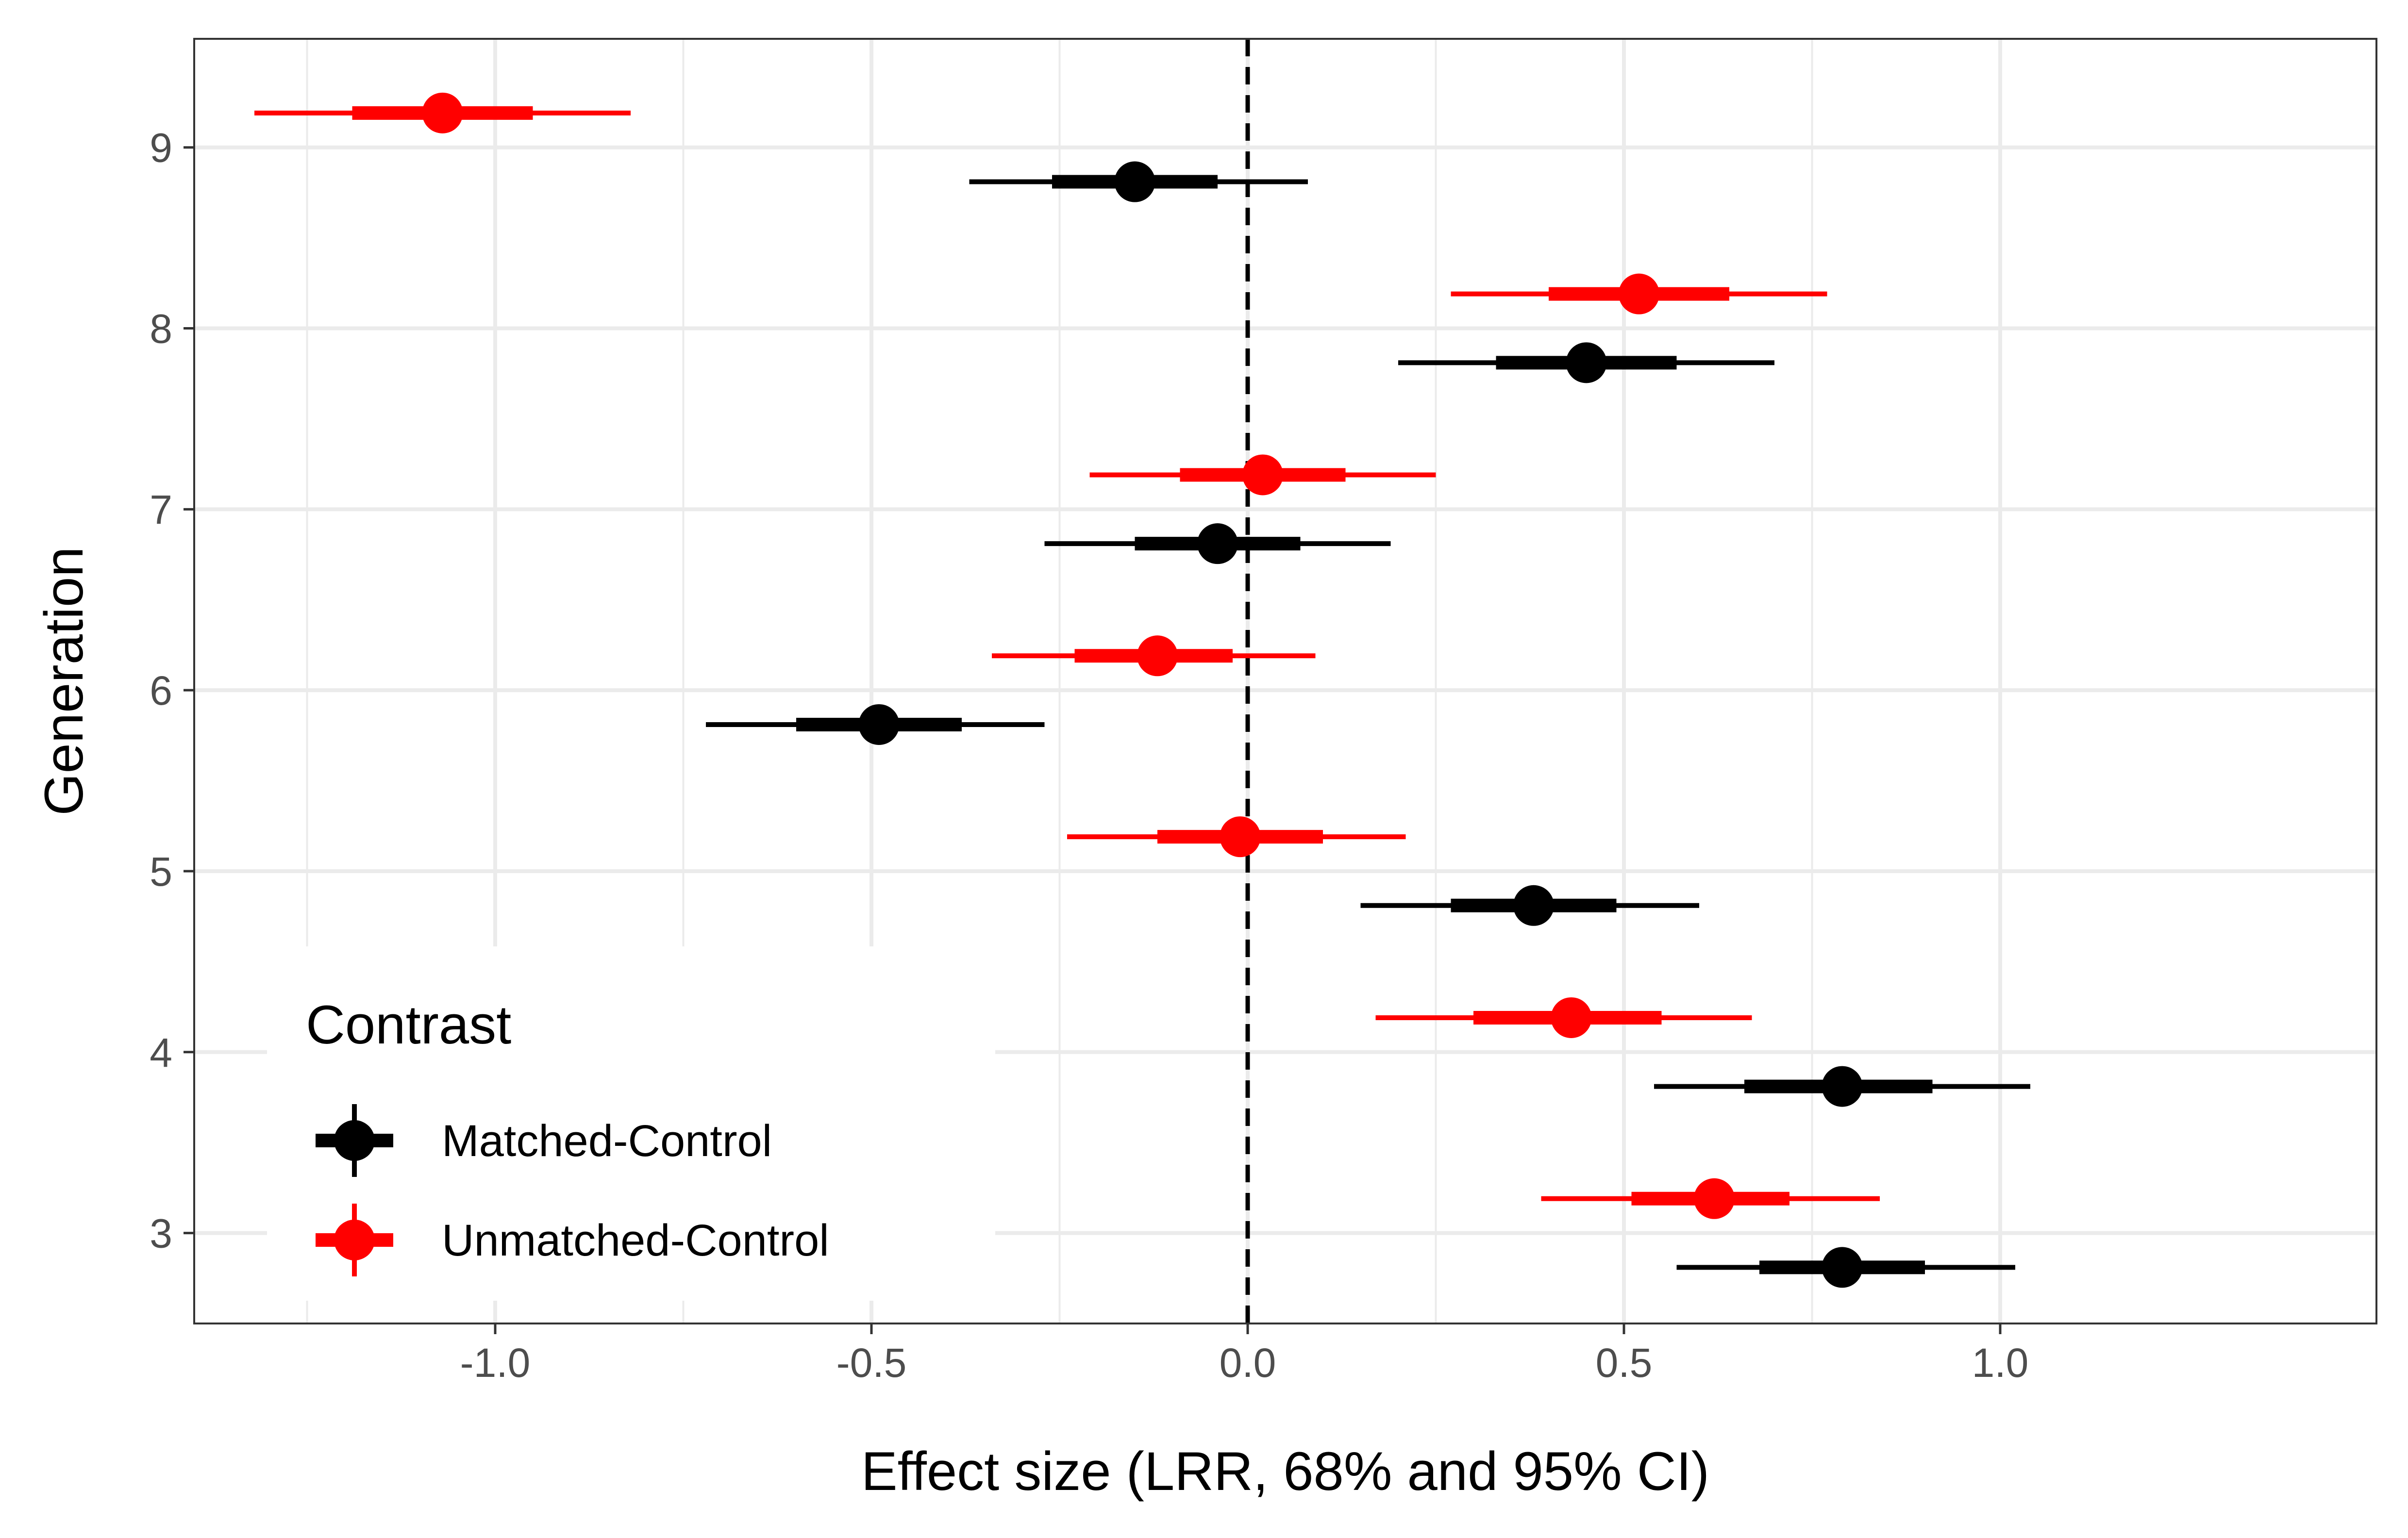 Image resolution: width=2408 pixels, height=1538 pixels. I want to click on y-tick-label: 9, so click(161, 148).